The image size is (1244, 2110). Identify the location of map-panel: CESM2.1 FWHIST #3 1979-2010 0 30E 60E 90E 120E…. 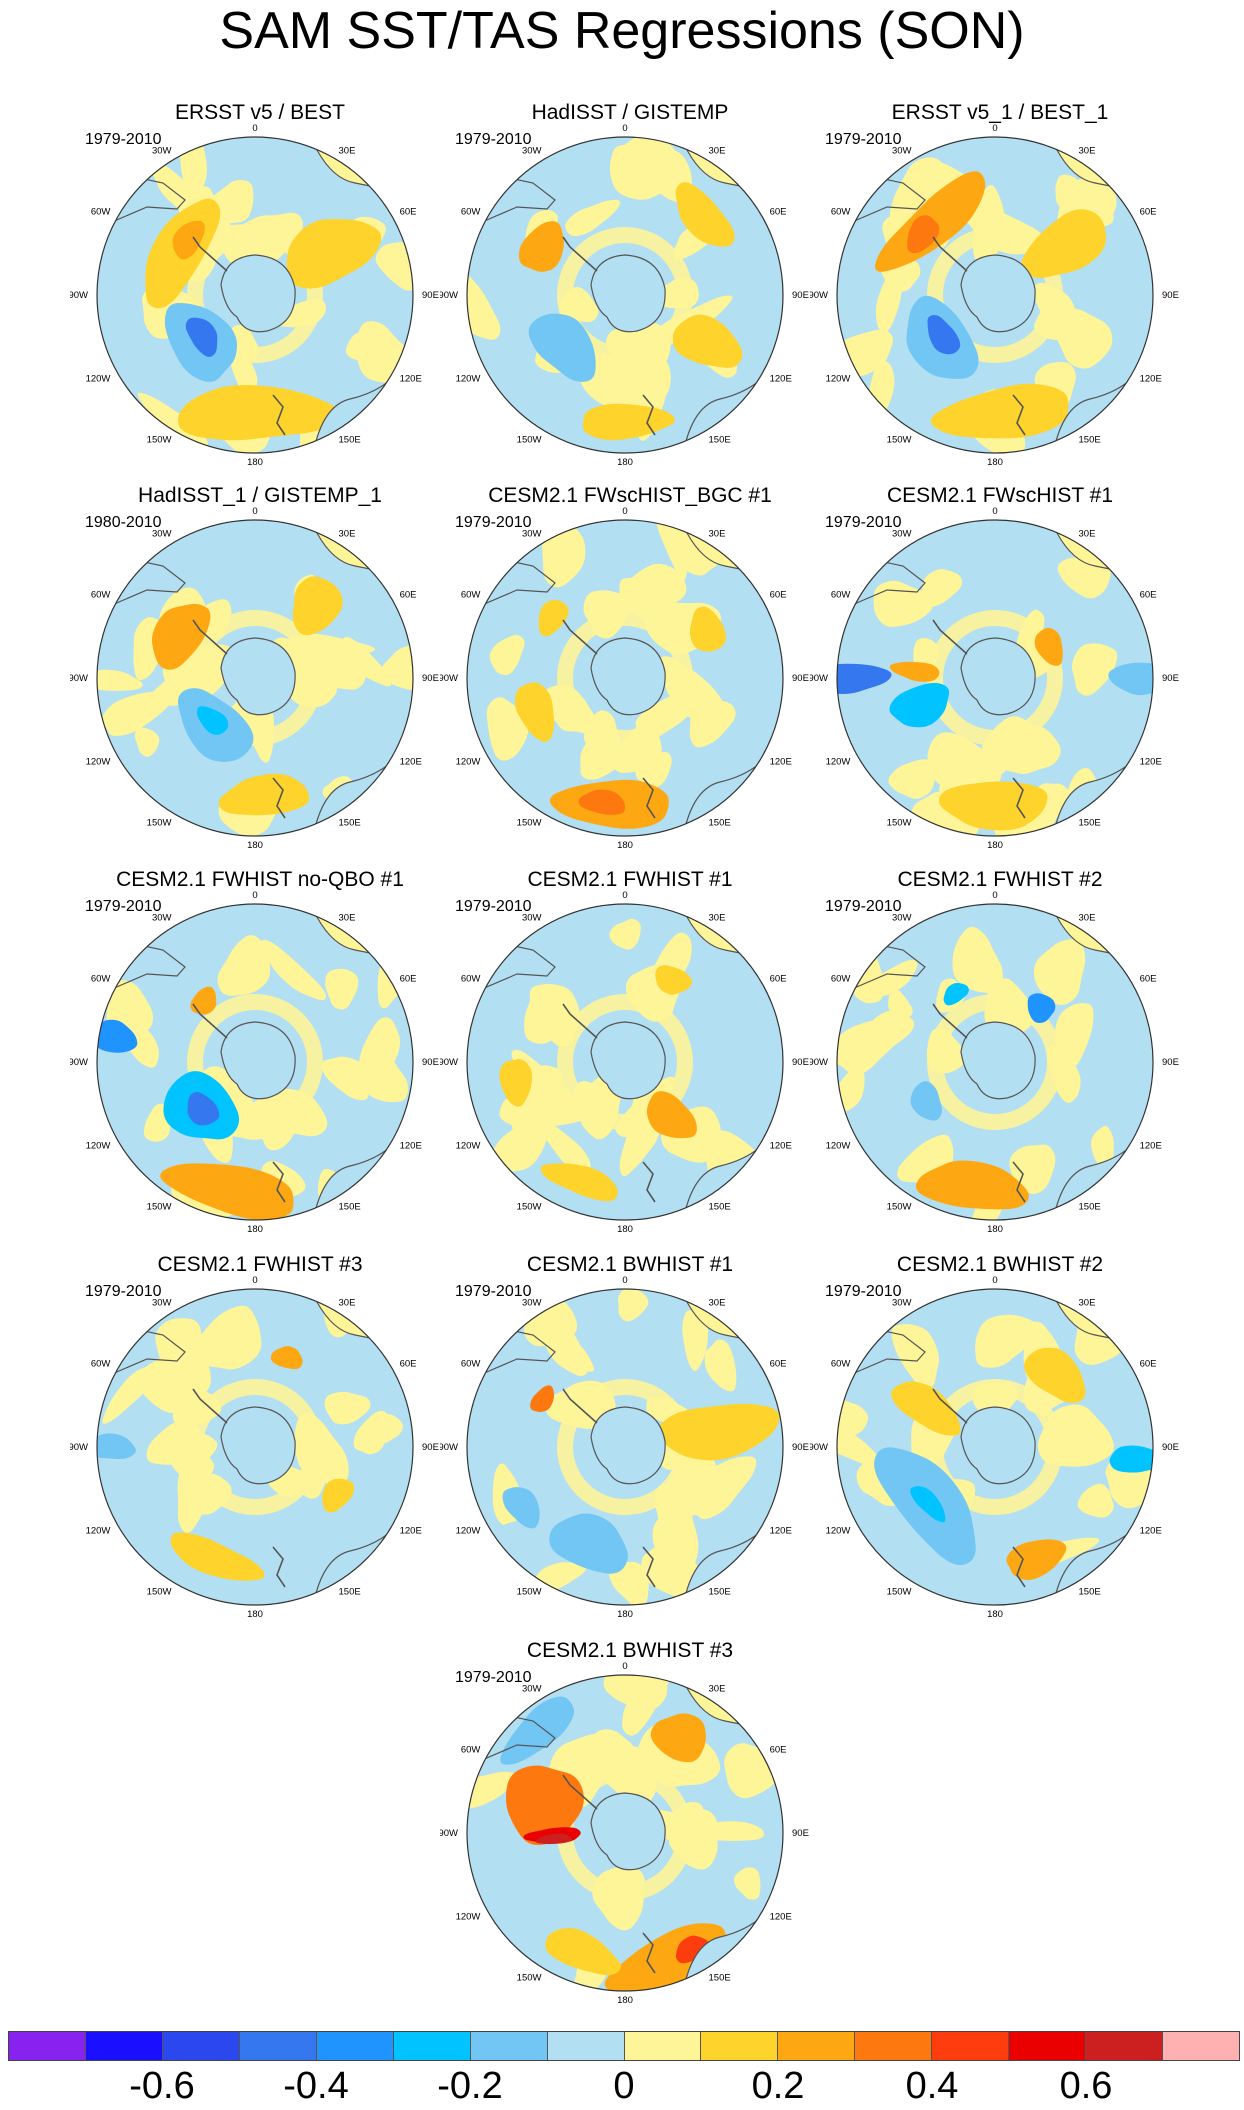
(260, 1442).